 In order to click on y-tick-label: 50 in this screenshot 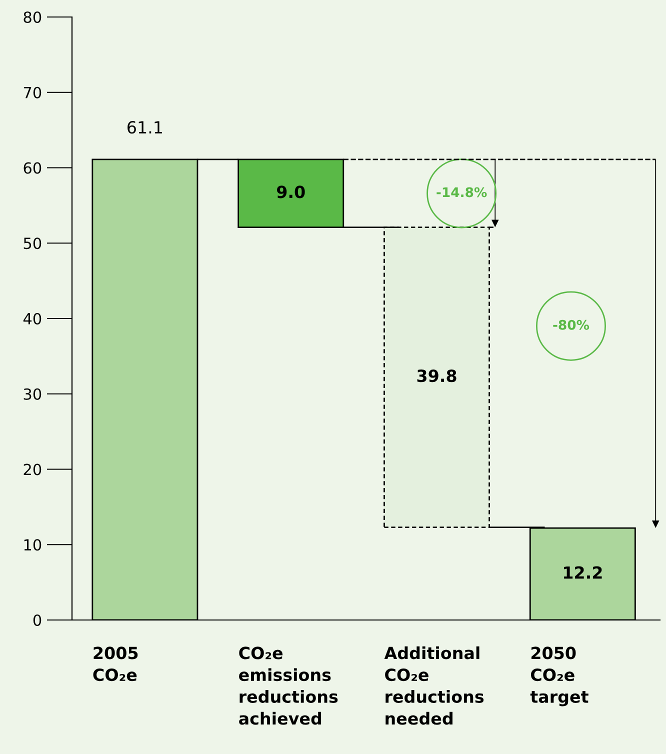, I will do `click(33, 244)`.